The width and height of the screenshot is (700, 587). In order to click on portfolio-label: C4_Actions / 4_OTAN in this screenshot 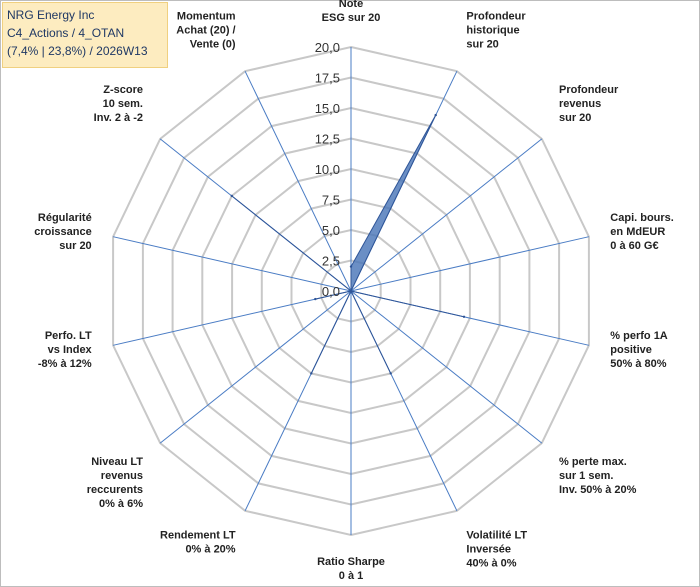, I will do `click(66, 33)`.